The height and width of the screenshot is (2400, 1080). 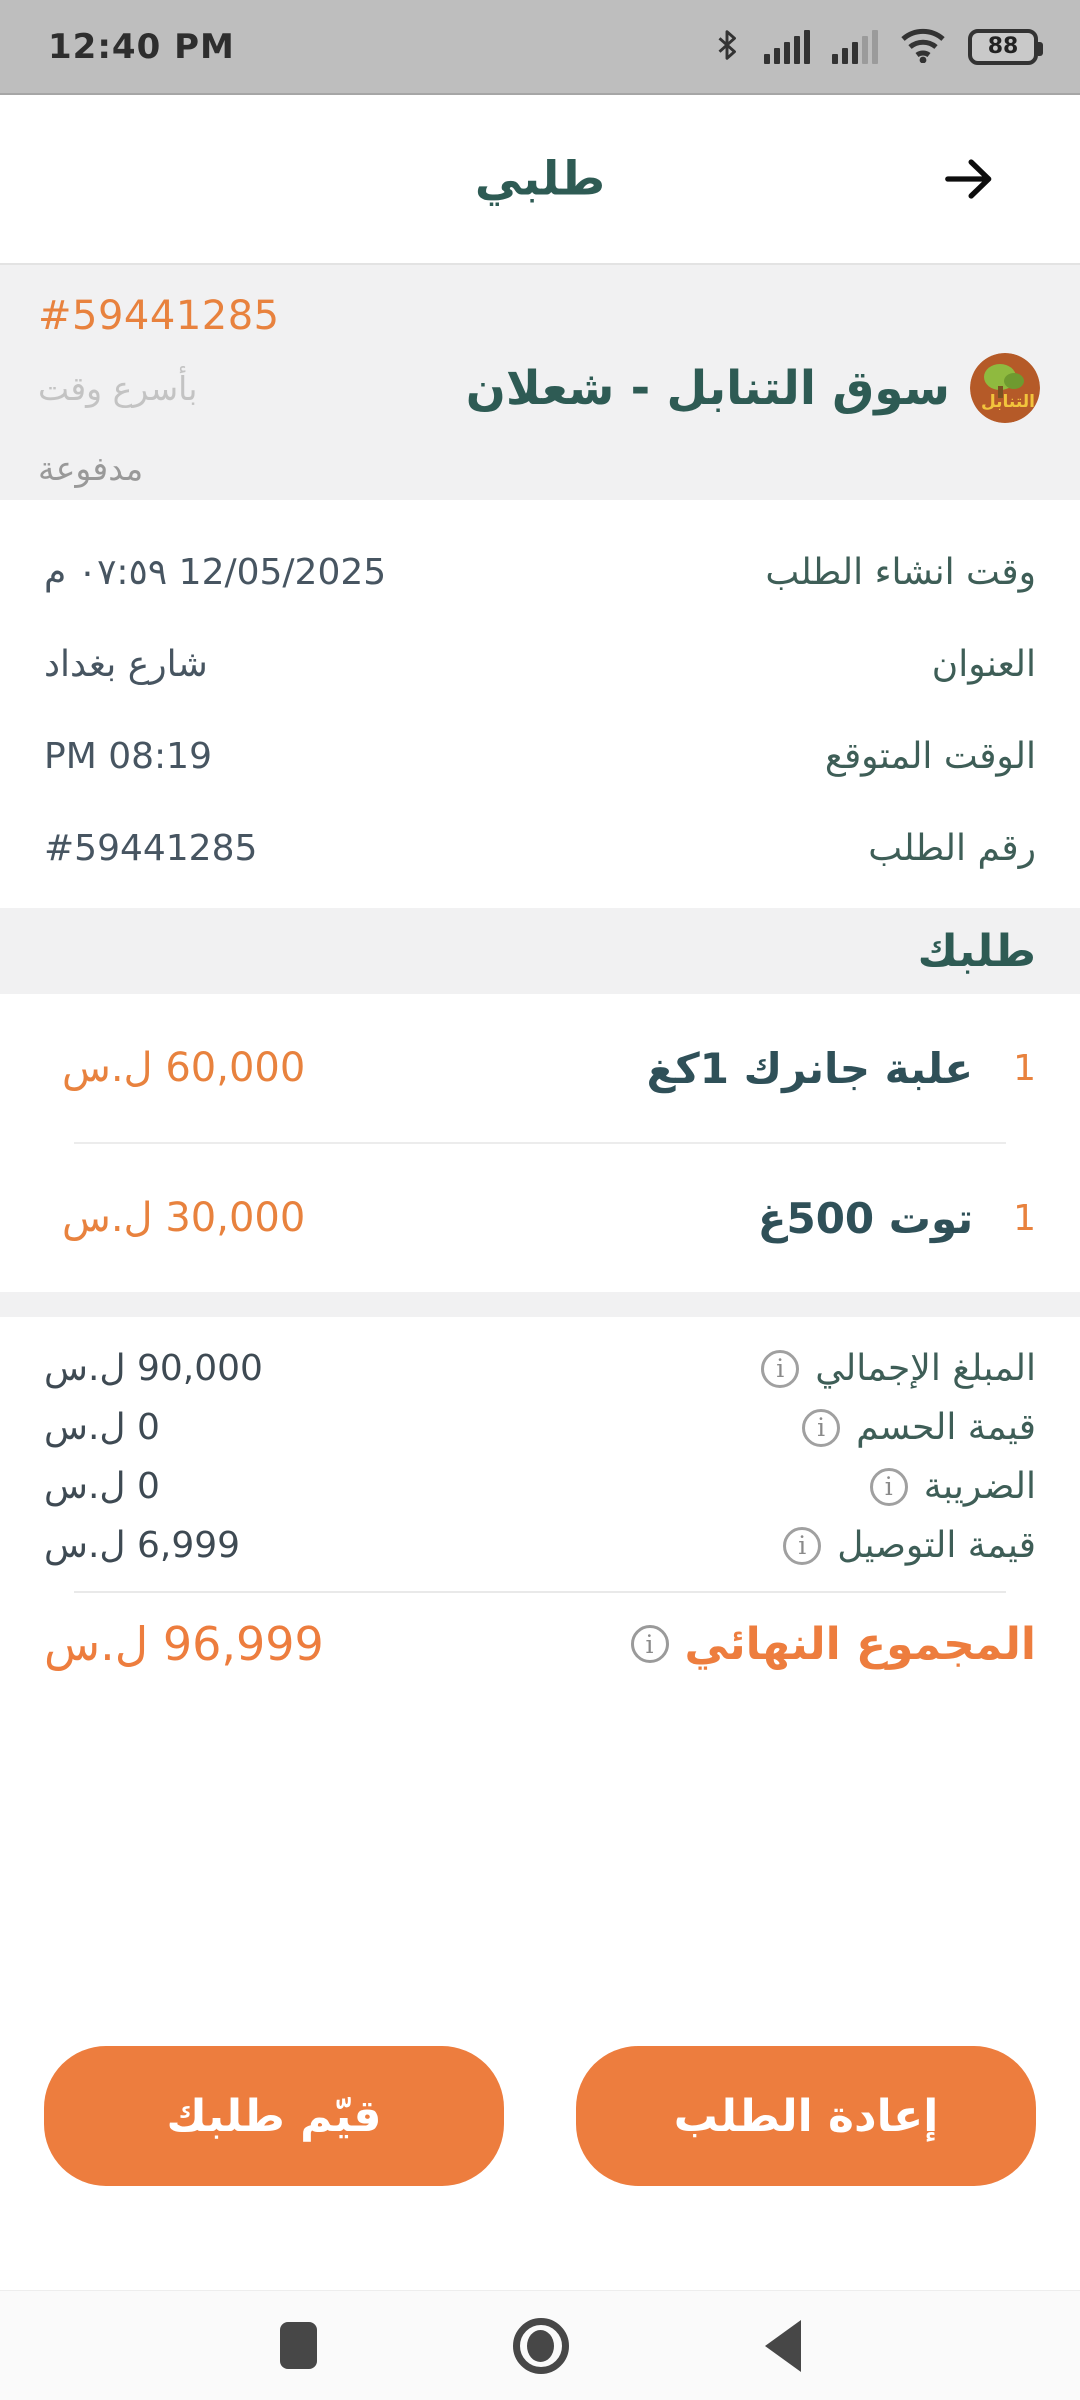 I want to click on detail-label: العنوان, so click(x=983, y=664).